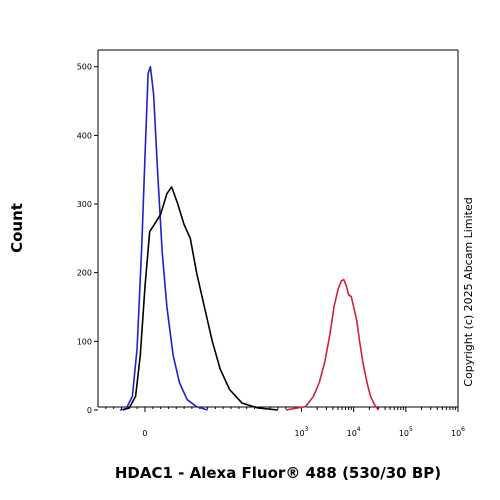  Describe the element at coordinates (359, 429) in the screenshot. I see `x-tick-exponent: 4` at that location.